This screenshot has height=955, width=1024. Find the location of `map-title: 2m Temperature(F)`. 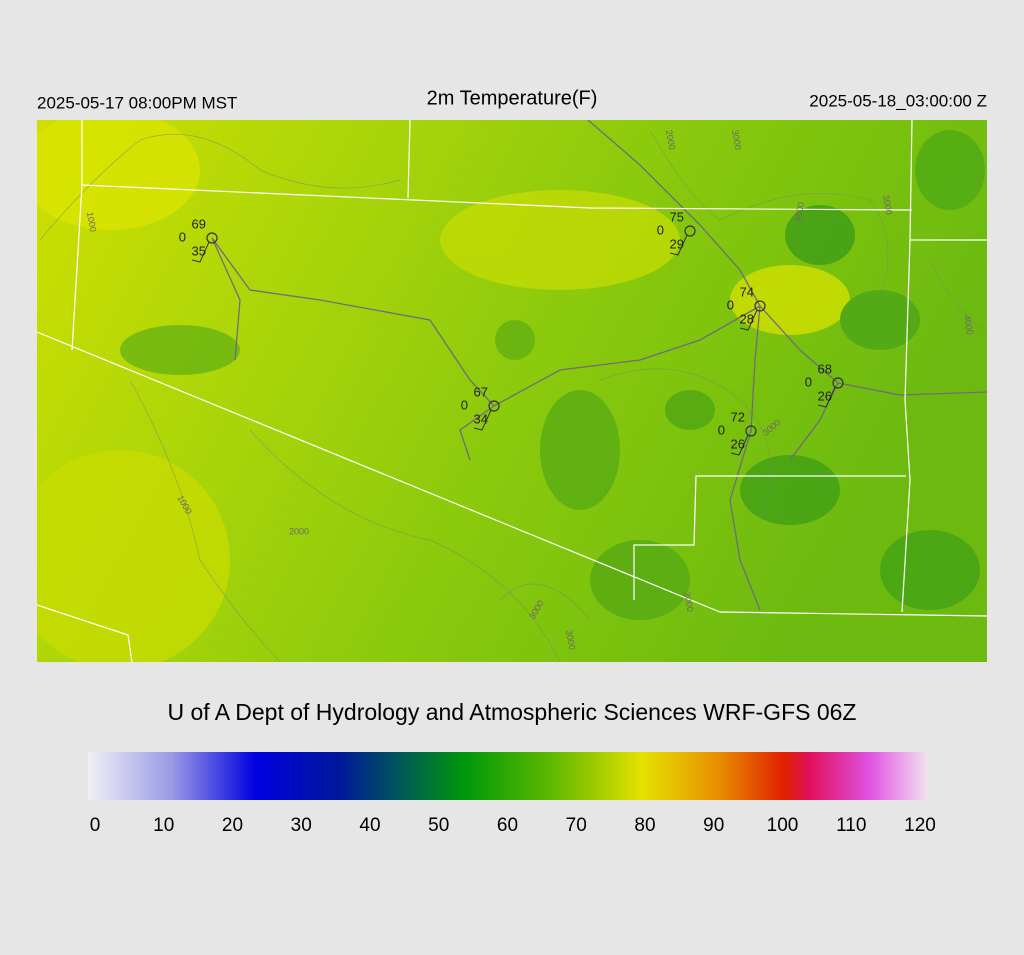

map-title: 2m Temperature(F) is located at coordinates (512, 98).